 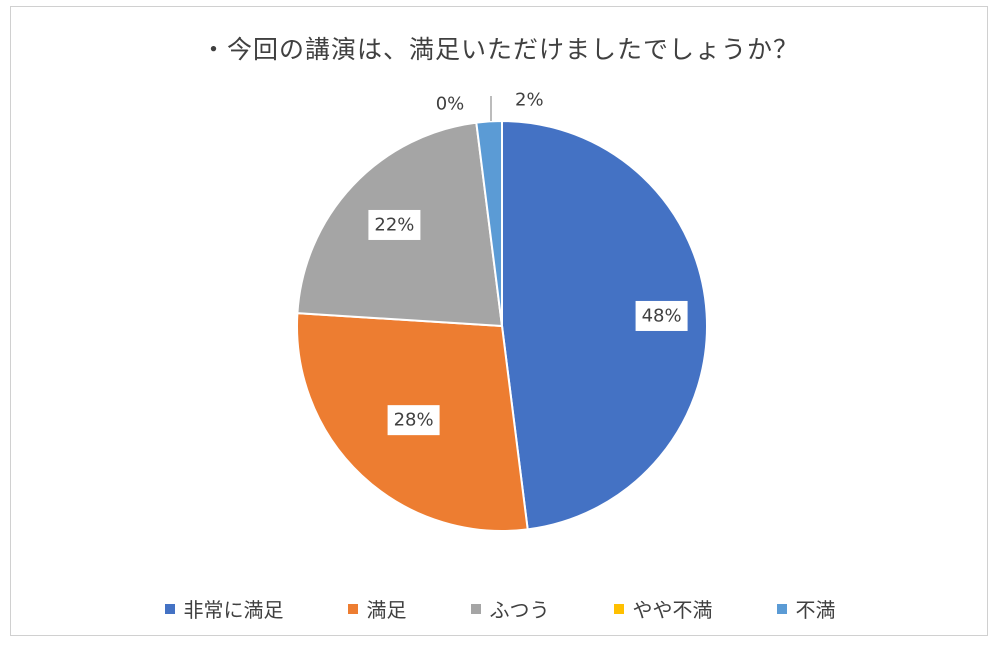 I want to click on data-label-2: 28%, so click(x=413, y=420).